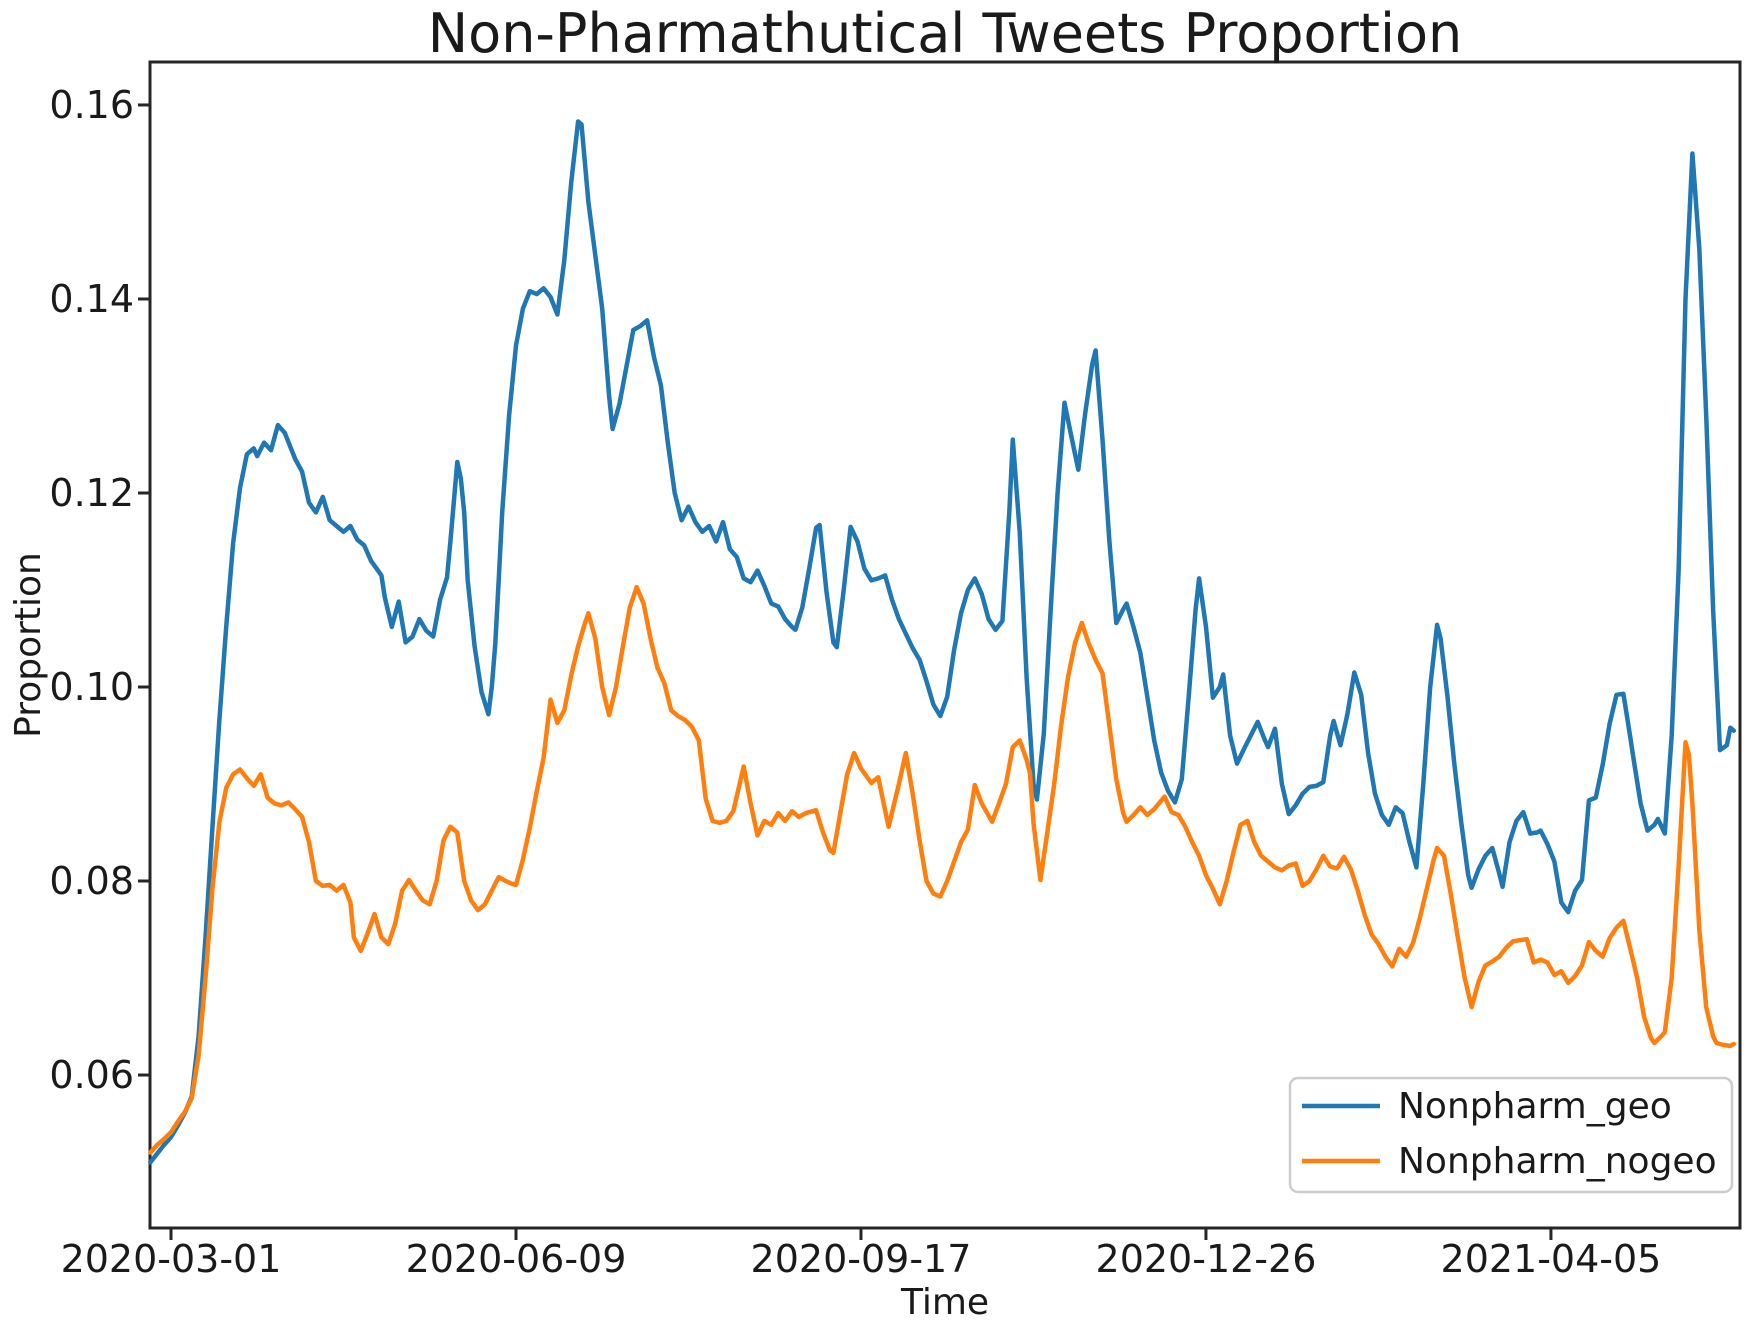 This screenshot has width=1761, height=1339. Describe the element at coordinates (171, 1259) in the screenshot. I see `x-tick-label: 2020-03-01` at that location.